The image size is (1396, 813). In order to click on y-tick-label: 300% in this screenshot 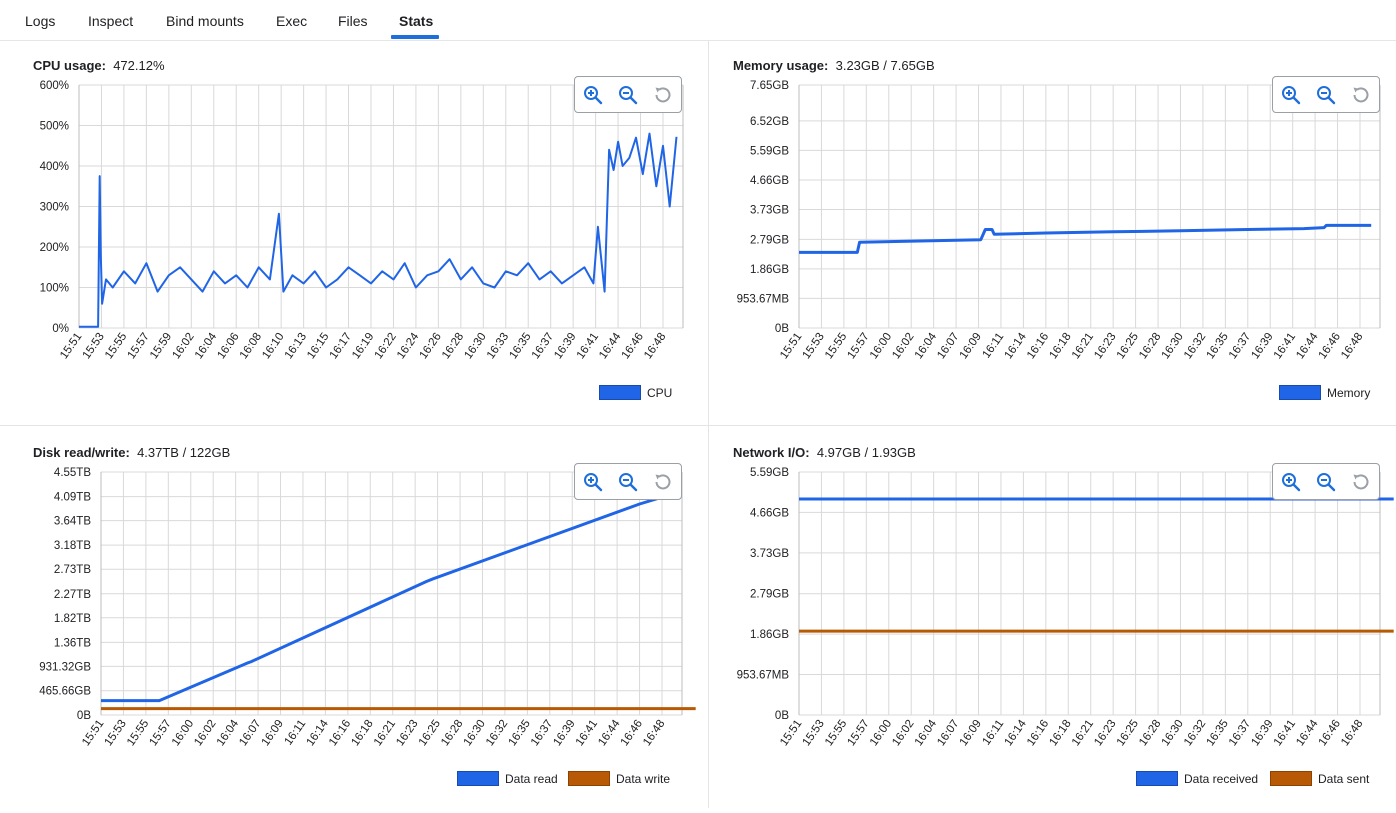, I will do `click(54, 208)`.